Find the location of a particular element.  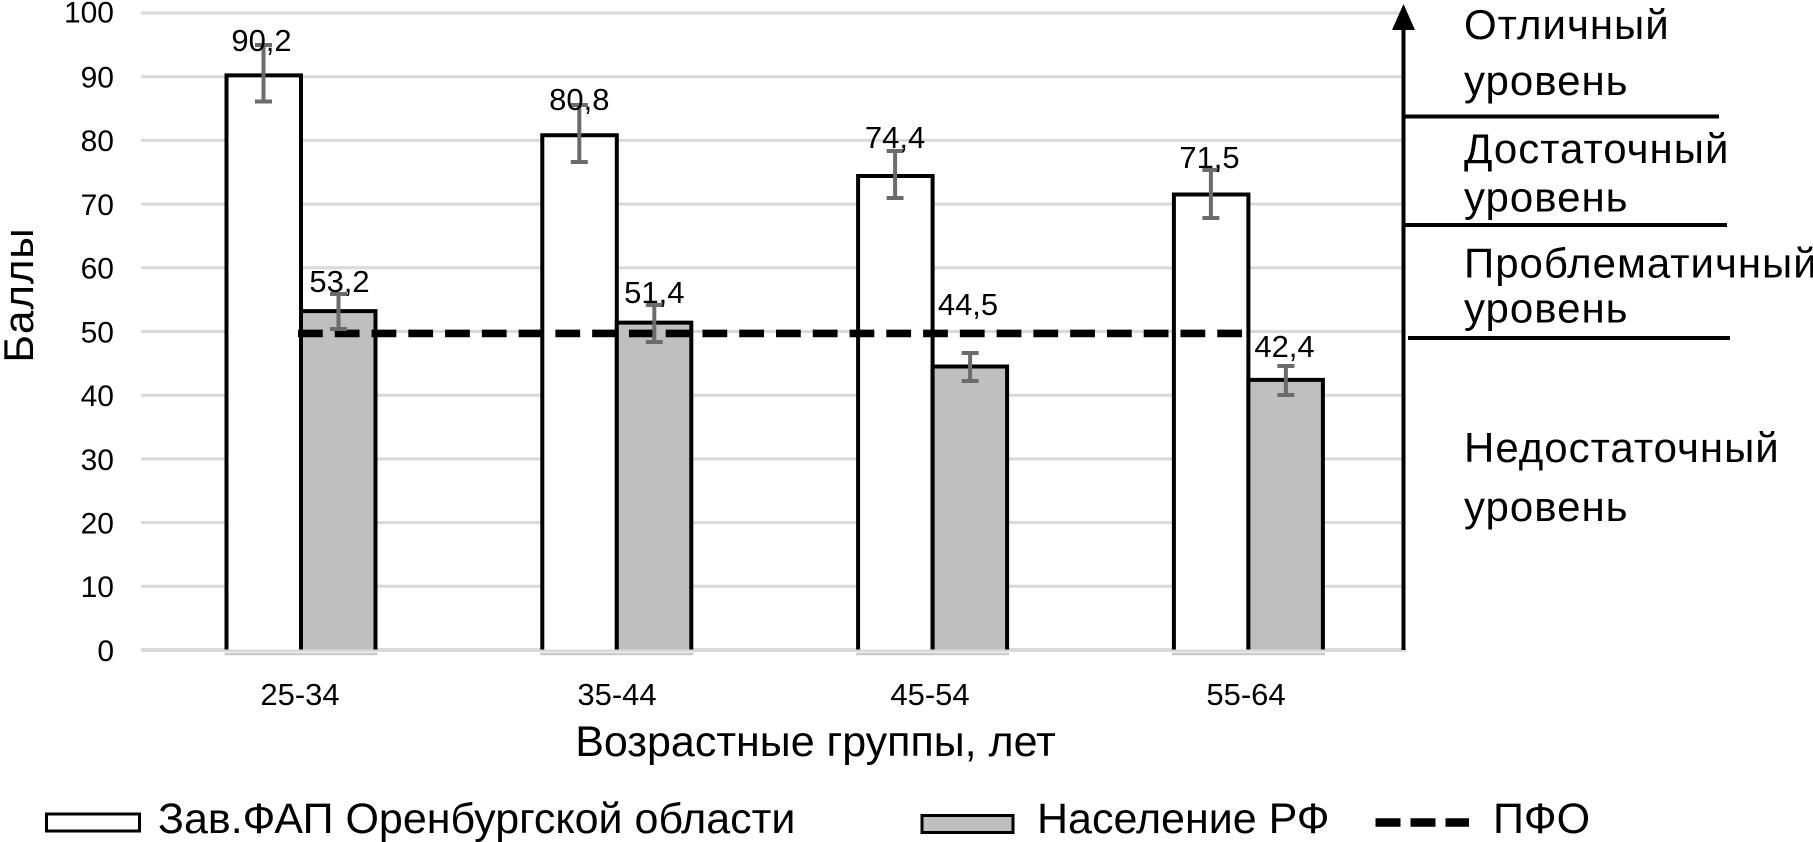

svg-text: Население РФ is located at coordinates (1183, 818).